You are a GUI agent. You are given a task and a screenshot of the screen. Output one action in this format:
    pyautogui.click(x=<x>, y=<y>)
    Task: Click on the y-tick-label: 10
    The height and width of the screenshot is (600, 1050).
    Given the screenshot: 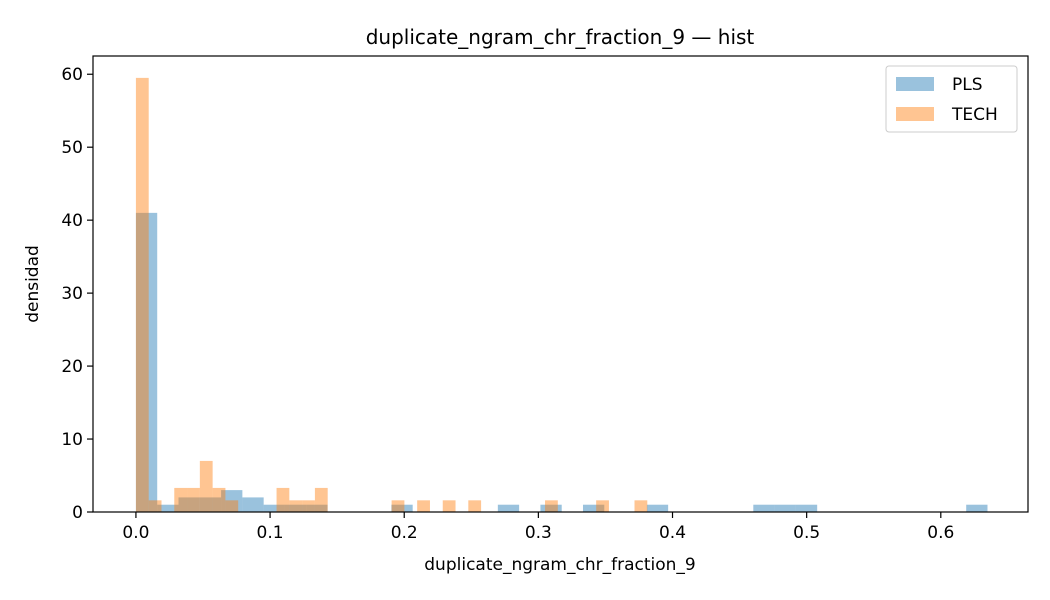 What is the action you would take?
    pyautogui.click(x=72, y=440)
    